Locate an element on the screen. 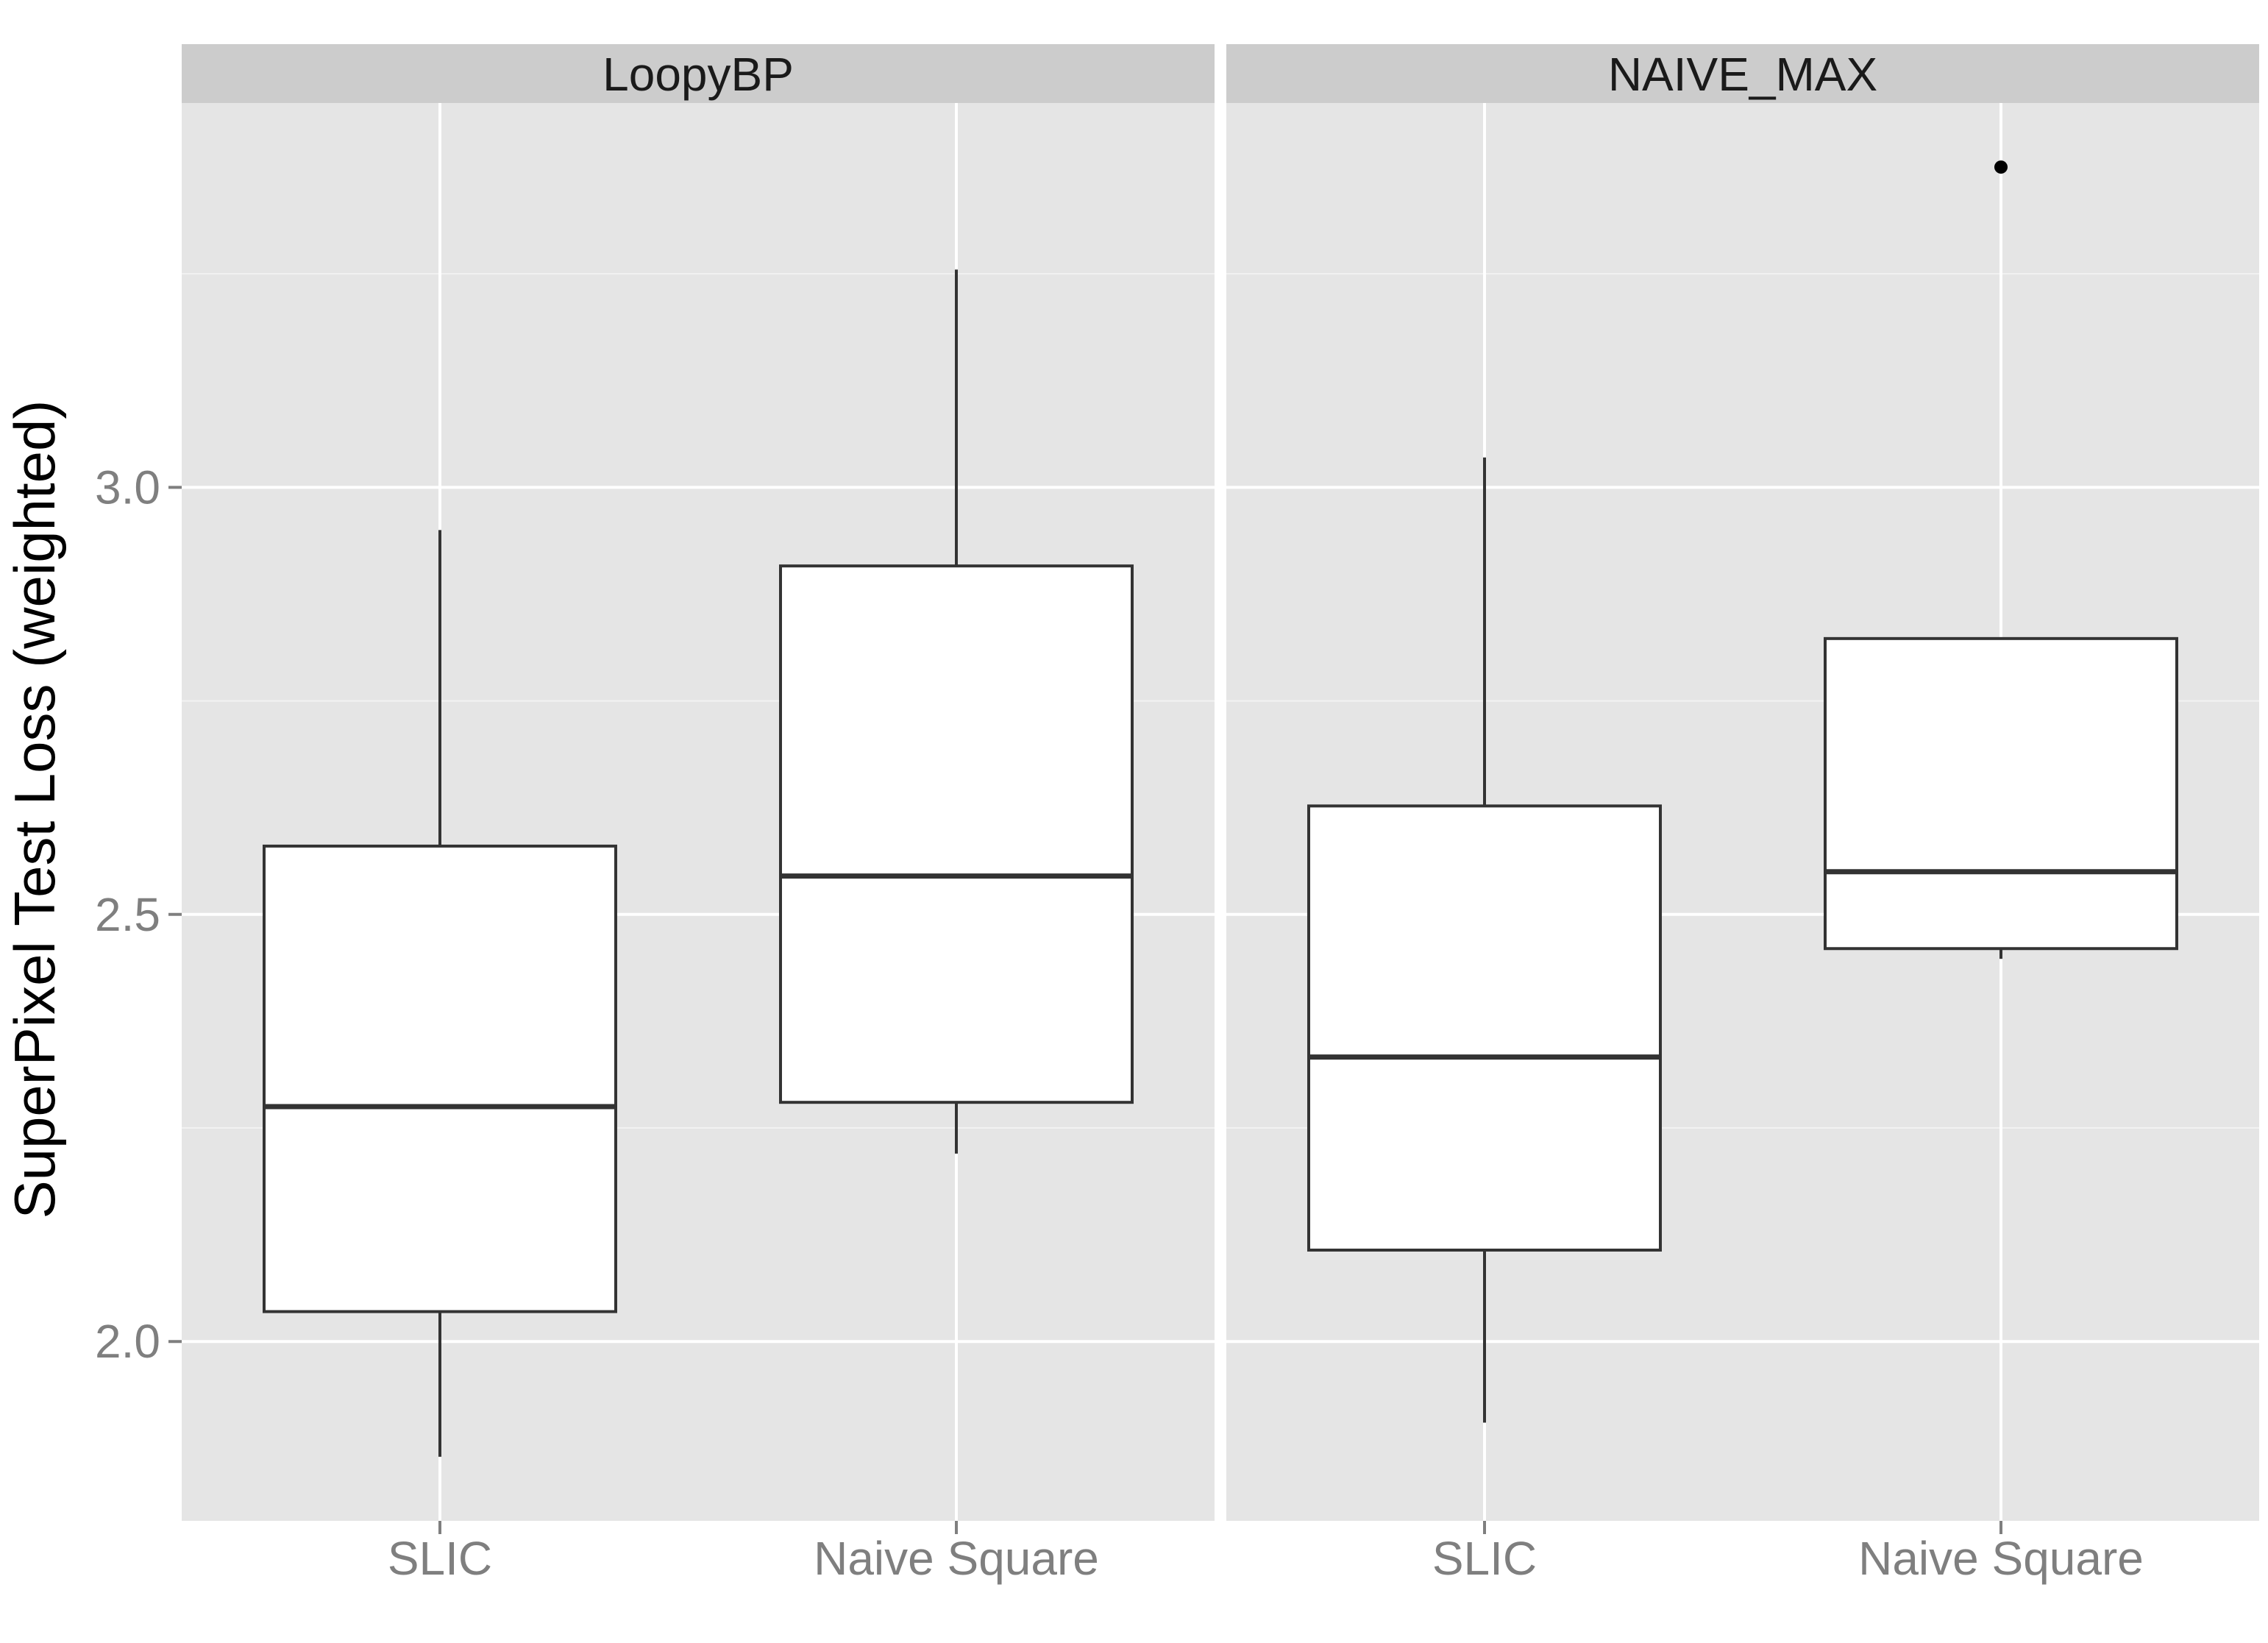 The height and width of the screenshot is (1643, 2268). box-NAIVE_MAX-SLIC is located at coordinates (1484, 940).